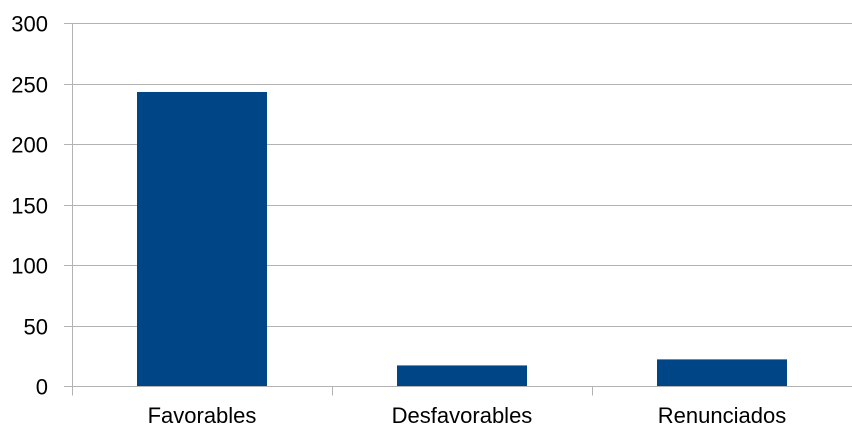 Image resolution: width=852 pixels, height=434 pixels. What do you see at coordinates (202, 238) in the screenshot?
I see `bar-favorables` at bounding box center [202, 238].